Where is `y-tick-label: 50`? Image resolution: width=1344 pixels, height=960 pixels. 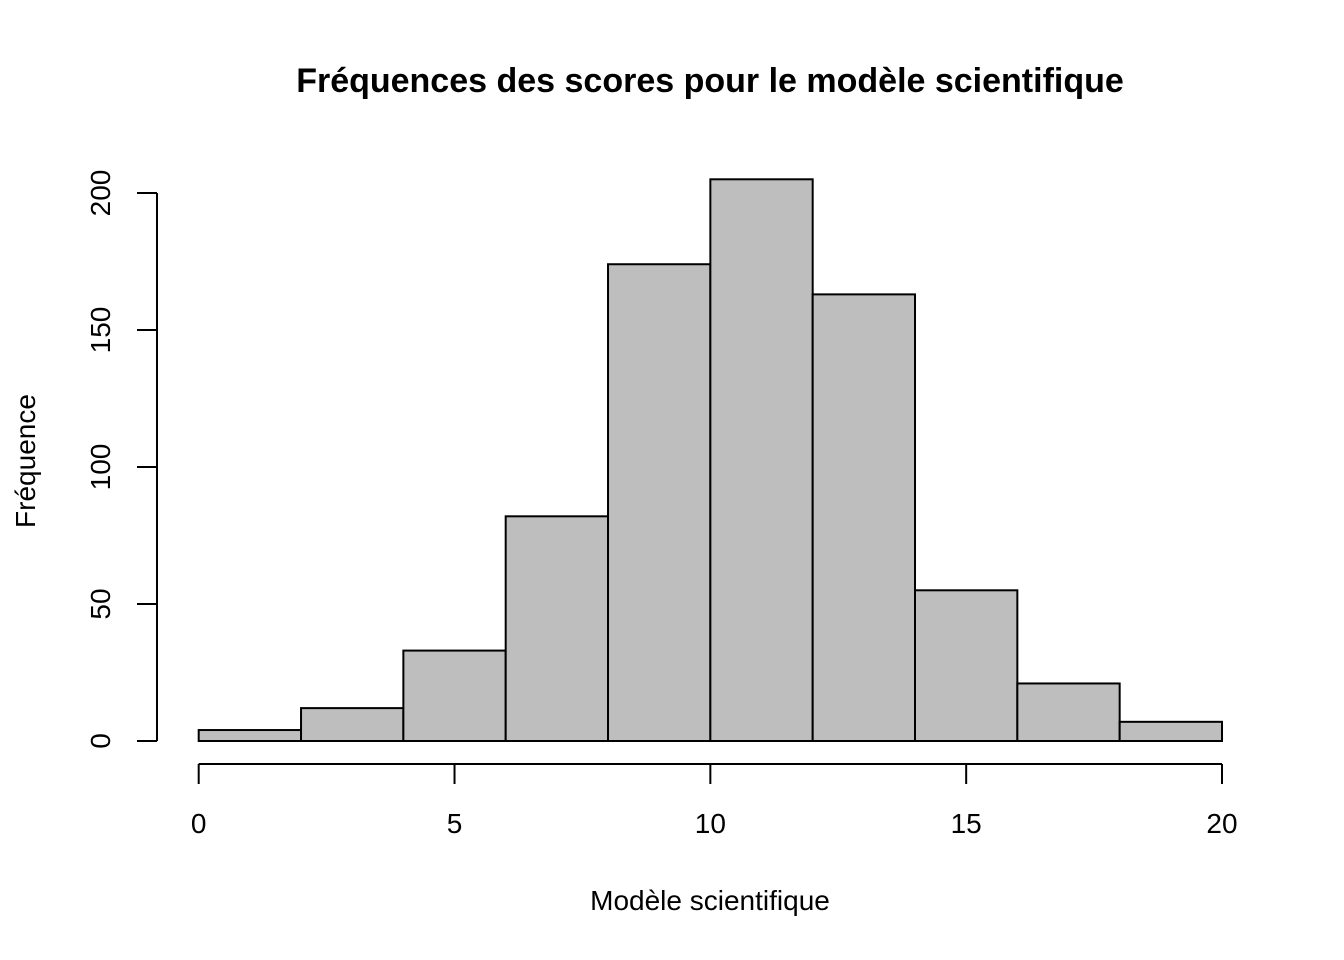
y-tick-label: 50 is located at coordinates (100, 603).